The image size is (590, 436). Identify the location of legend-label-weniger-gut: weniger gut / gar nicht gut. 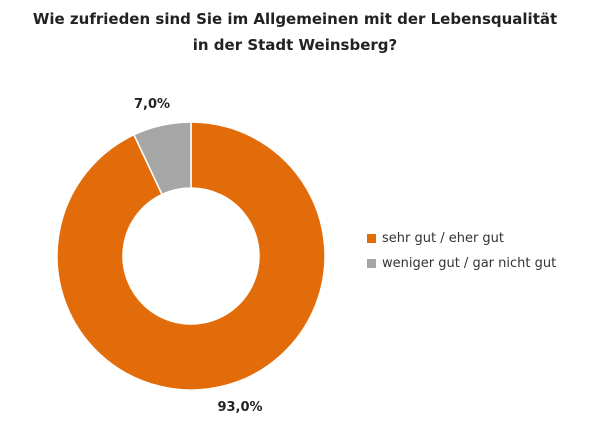
(469, 263).